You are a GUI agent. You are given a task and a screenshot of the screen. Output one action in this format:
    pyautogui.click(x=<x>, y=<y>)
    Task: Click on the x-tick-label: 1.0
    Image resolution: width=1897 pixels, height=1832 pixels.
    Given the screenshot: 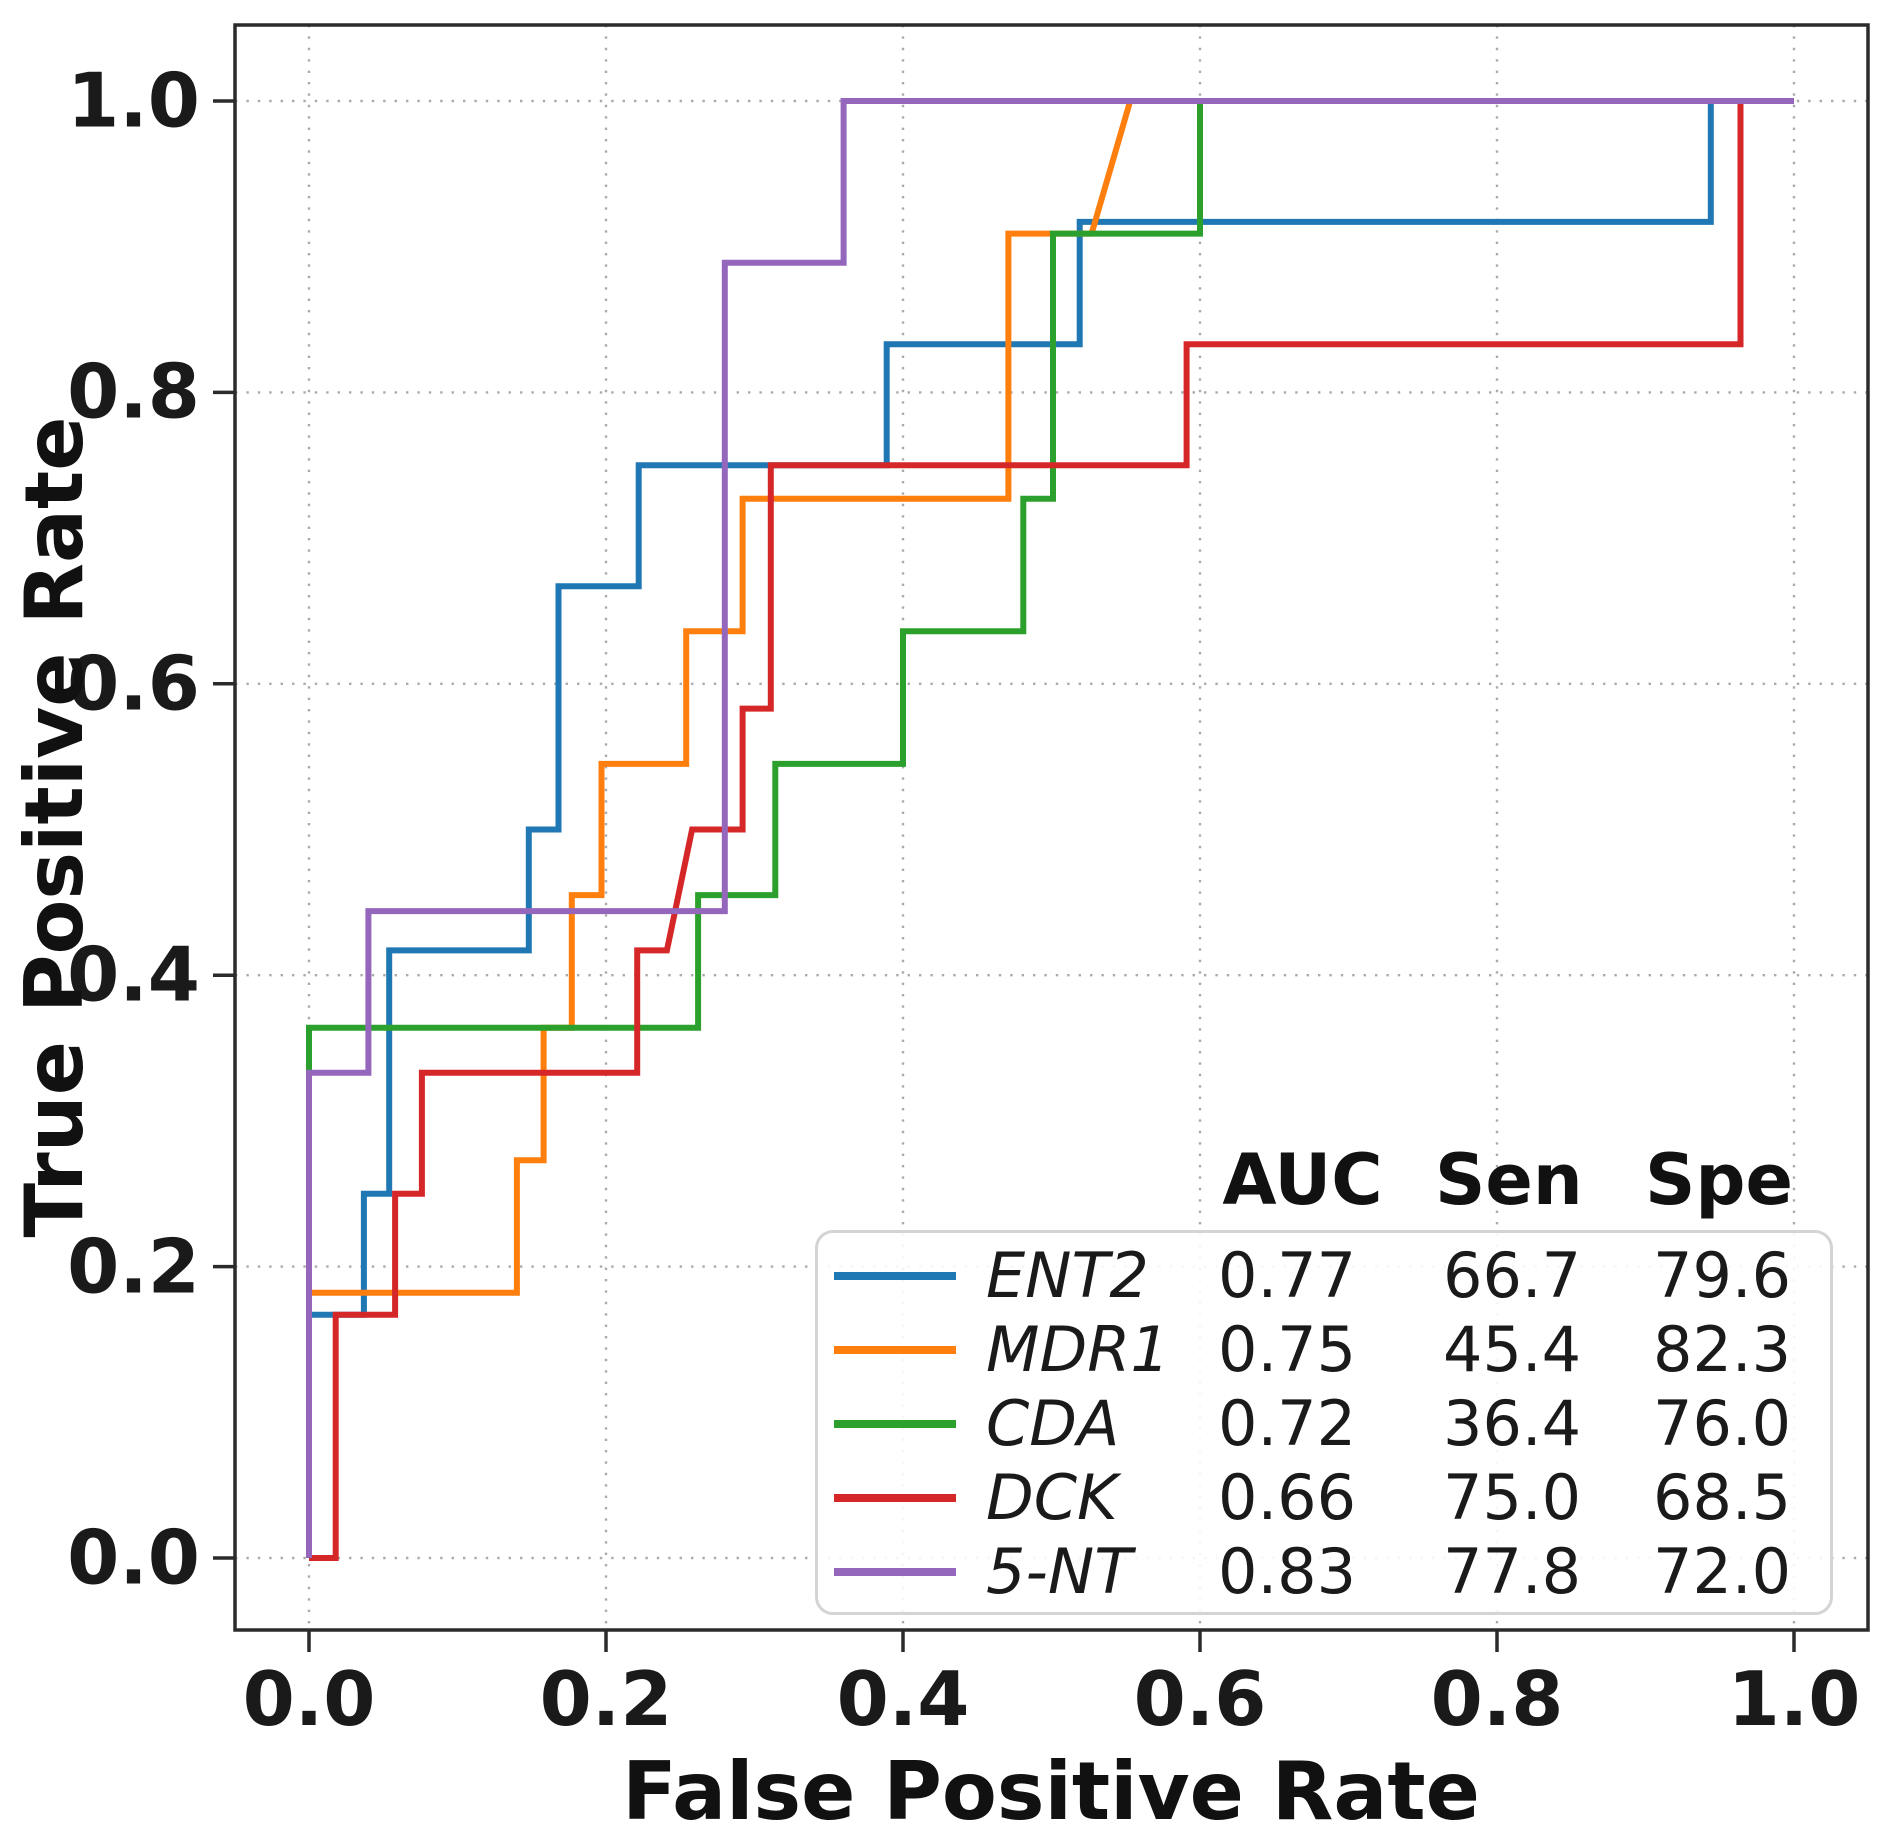 What is the action you would take?
    pyautogui.click(x=1794, y=1699)
    